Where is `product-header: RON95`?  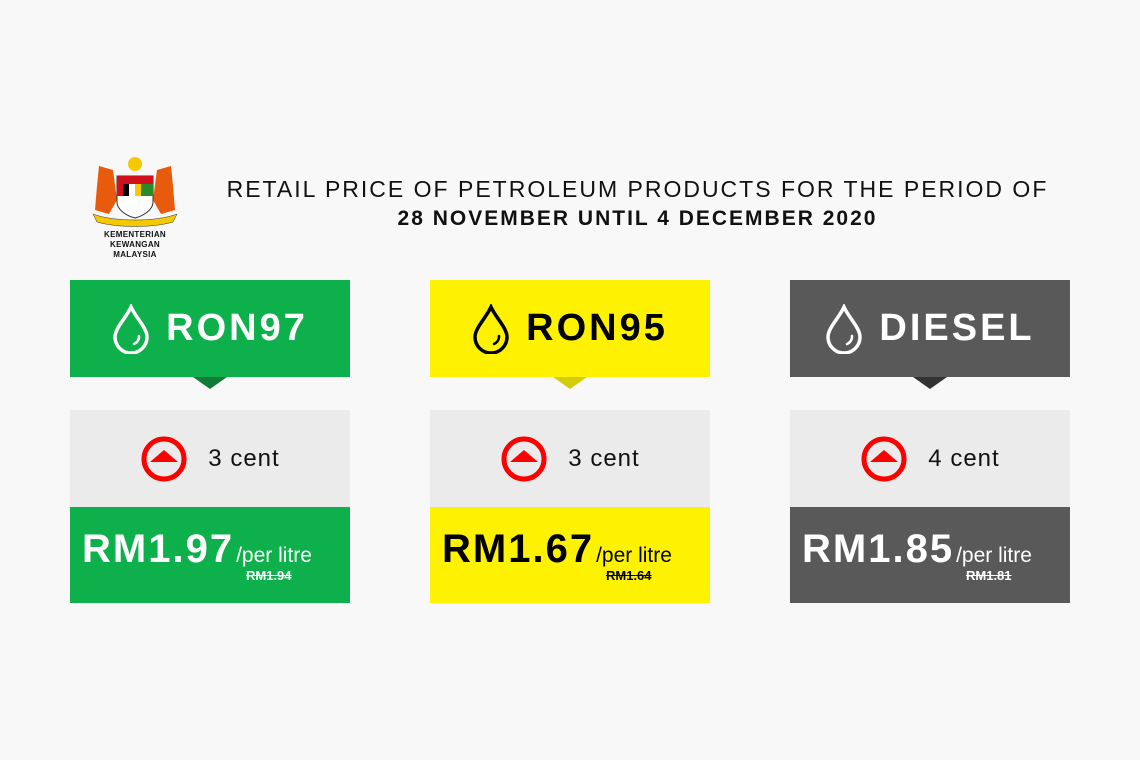 product-header: RON95 is located at coordinates (570, 328).